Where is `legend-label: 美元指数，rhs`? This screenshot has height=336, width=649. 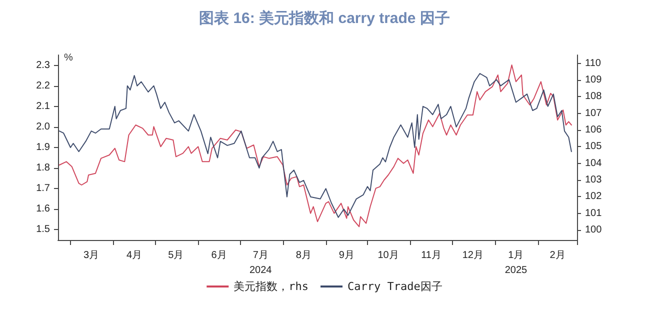
legend-label: 美元指数，rhs is located at coordinates (271, 286).